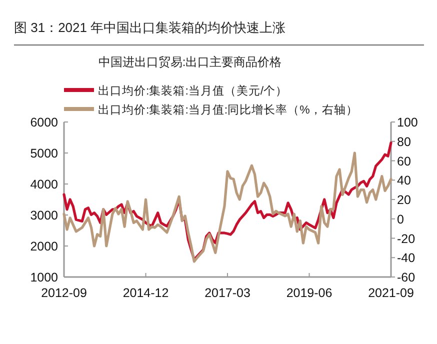  What do you see at coordinates (309, 293) in the screenshot?
I see `x-tick-label: 2019-06` at bounding box center [309, 293].